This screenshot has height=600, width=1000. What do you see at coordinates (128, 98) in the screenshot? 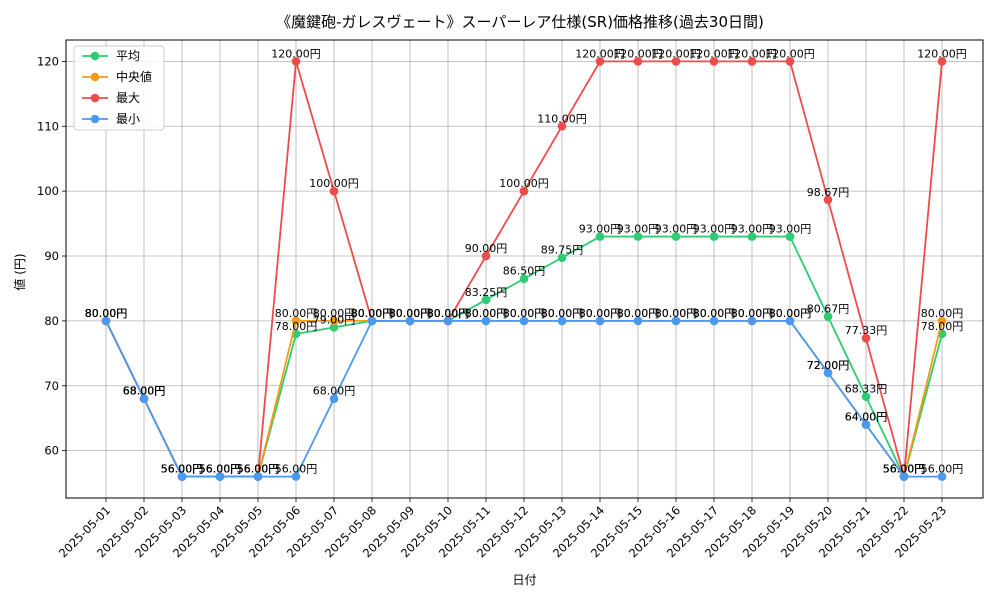
I see `legend-label: 最大` at bounding box center [128, 98].